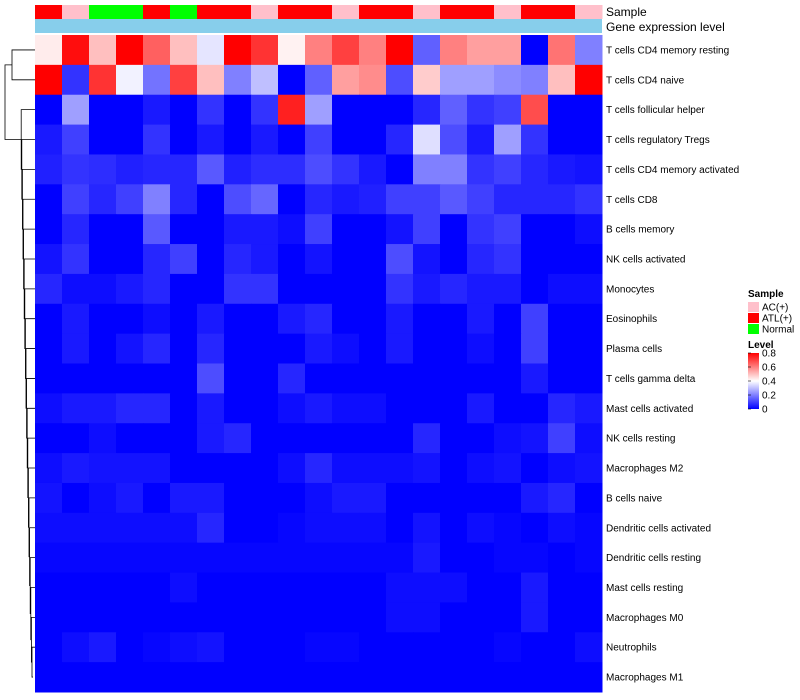  What do you see at coordinates (672, 170) in the screenshot?
I see `row-label: T cells CD4 memory activated` at bounding box center [672, 170].